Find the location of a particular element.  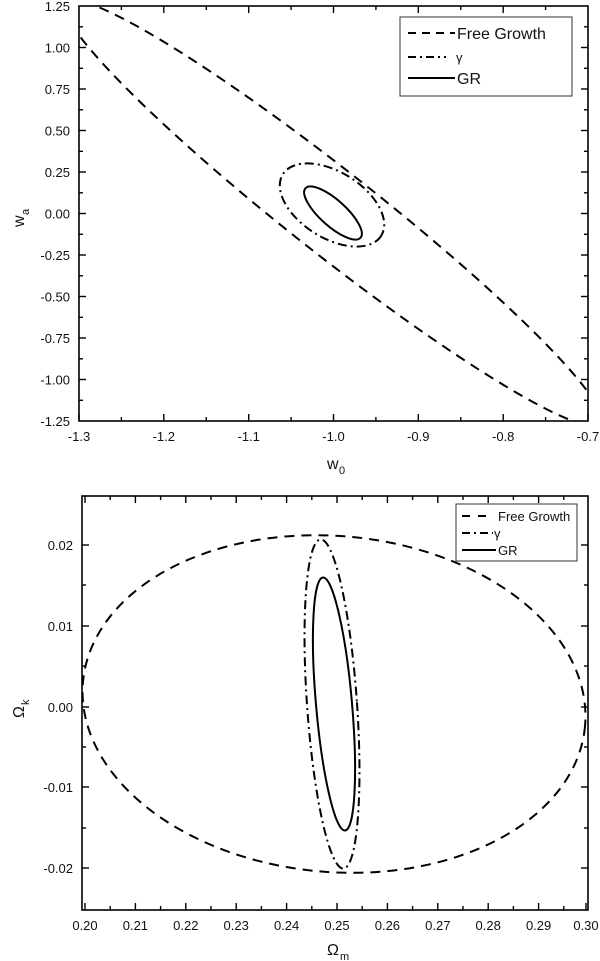

y-tick-label: -1.00 is located at coordinates (55, 380).